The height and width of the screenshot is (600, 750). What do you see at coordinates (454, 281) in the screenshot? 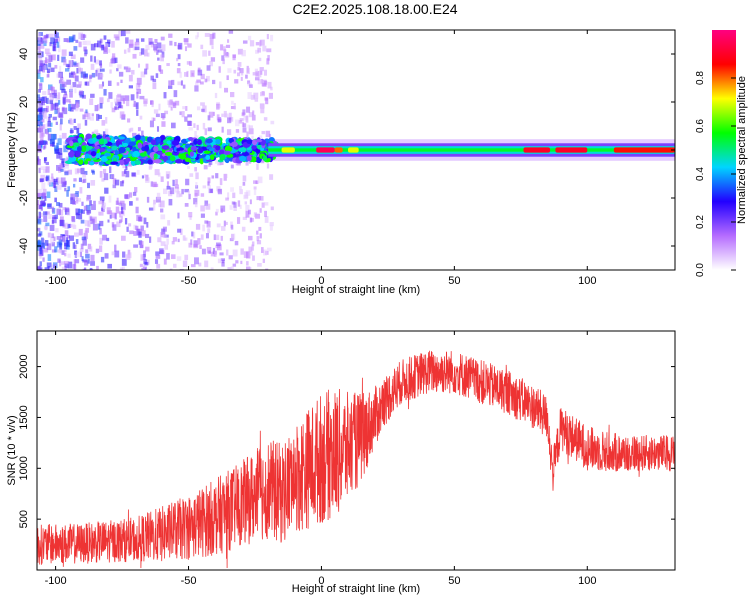
I see `x-tick-label: 50` at bounding box center [454, 281].